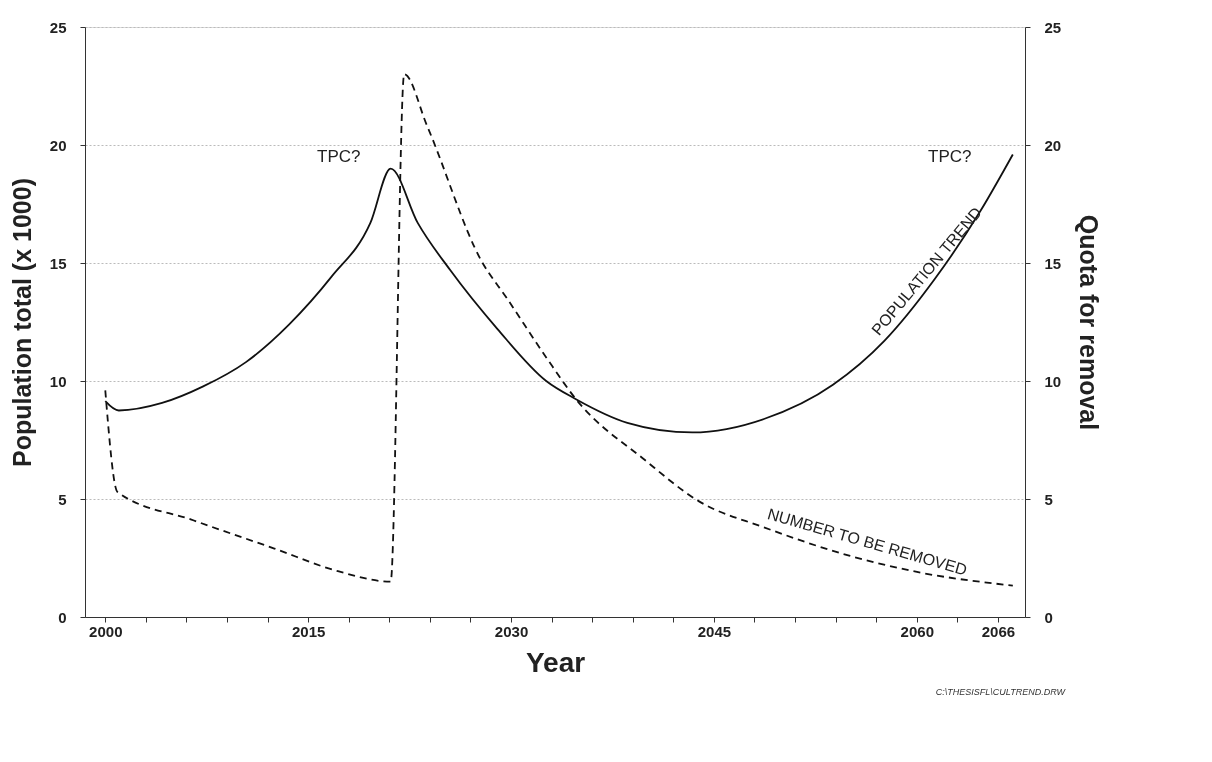 This screenshot has width=1212, height=762. I want to click on y2-tick-label: 5, so click(1048, 499).